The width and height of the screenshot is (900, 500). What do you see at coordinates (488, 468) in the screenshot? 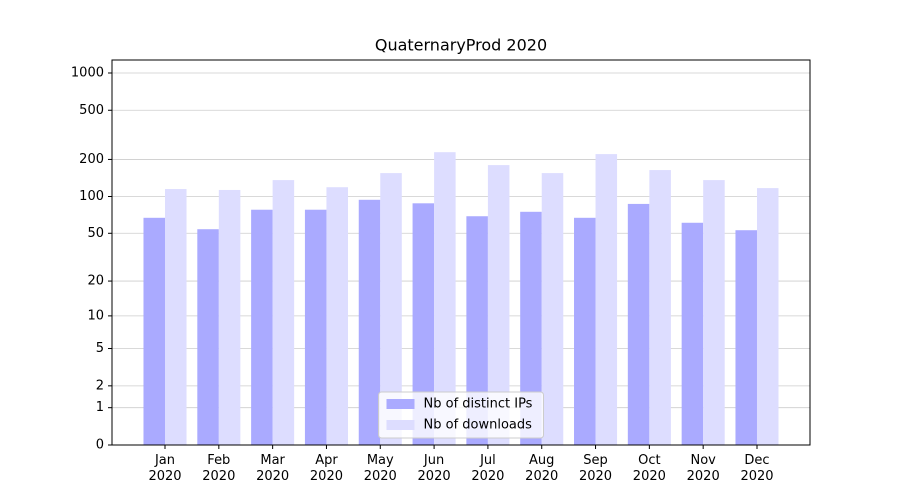
I see `x-tick-label: Jul 2020` at bounding box center [488, 468].